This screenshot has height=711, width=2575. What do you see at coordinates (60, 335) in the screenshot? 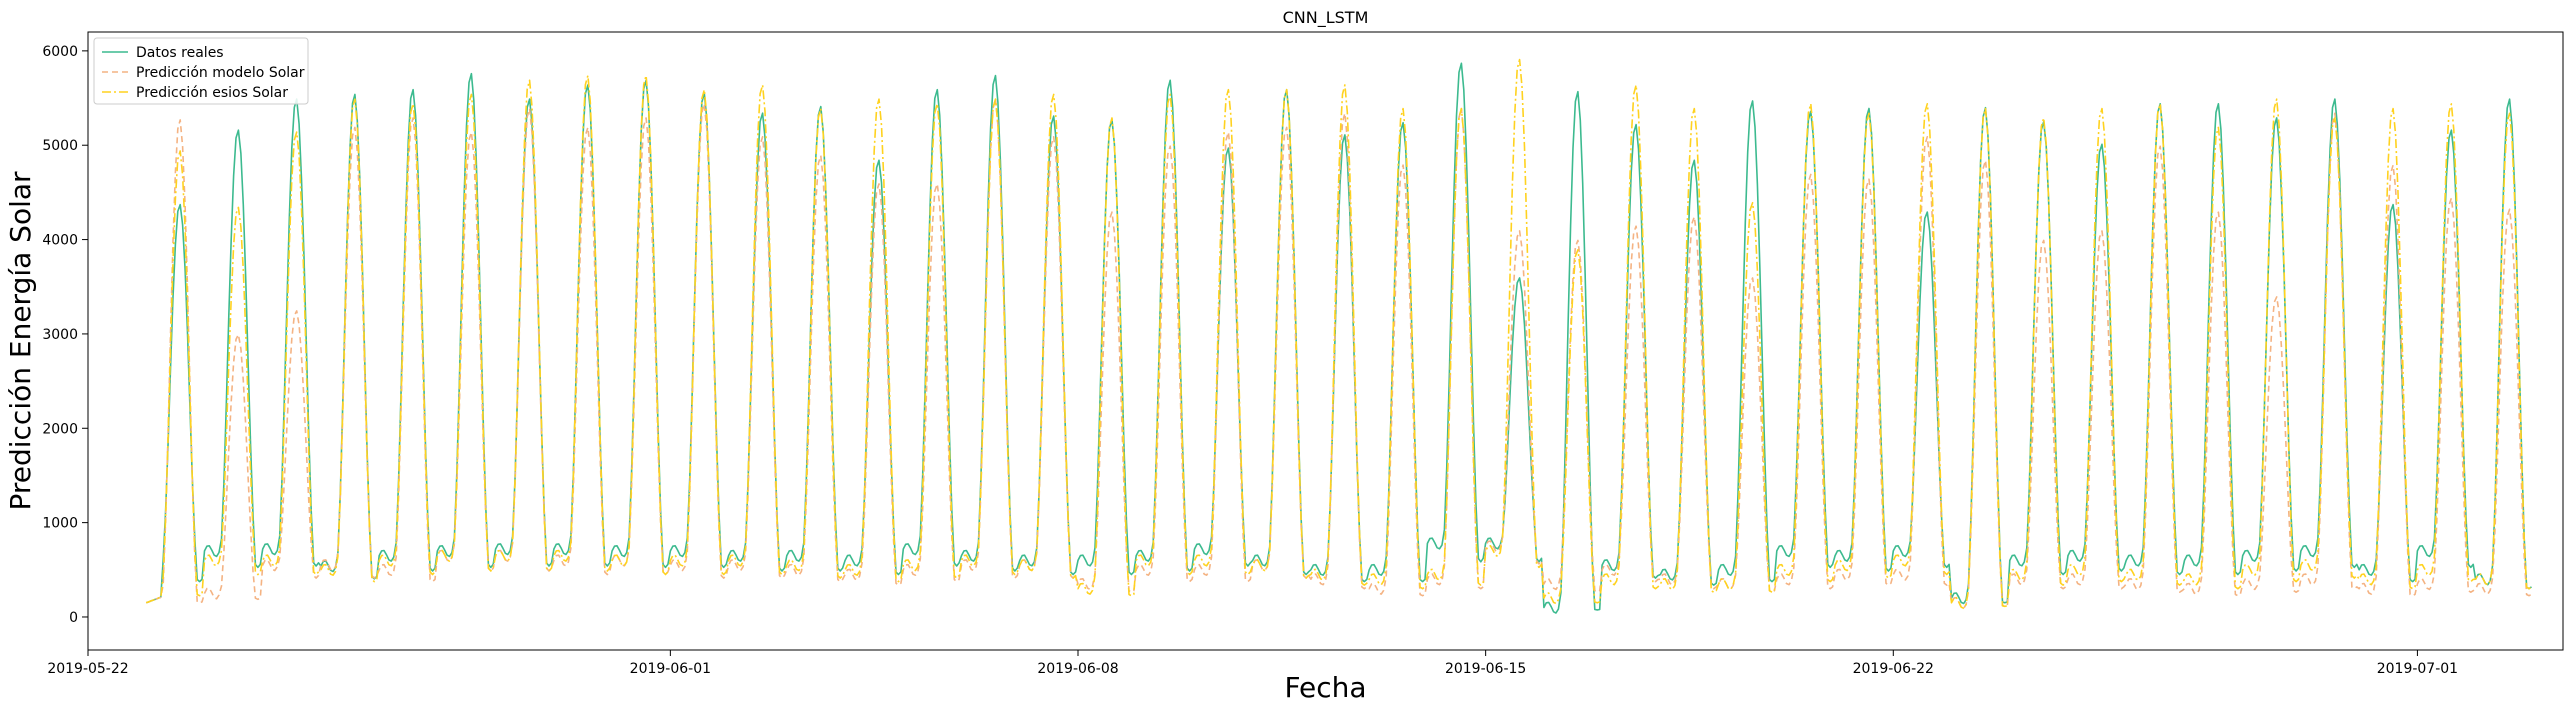
I see `y-tick-label: 3000` at bounding box center [60, 335].